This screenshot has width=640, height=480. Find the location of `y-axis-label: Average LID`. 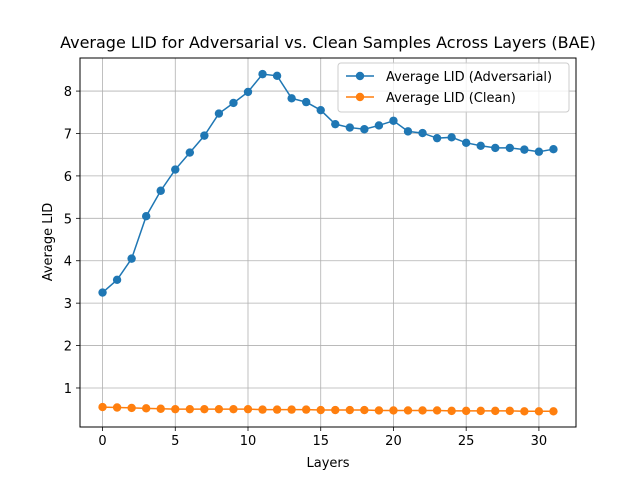

y-axis-label: Average LID is located at coordinates (48, 242).